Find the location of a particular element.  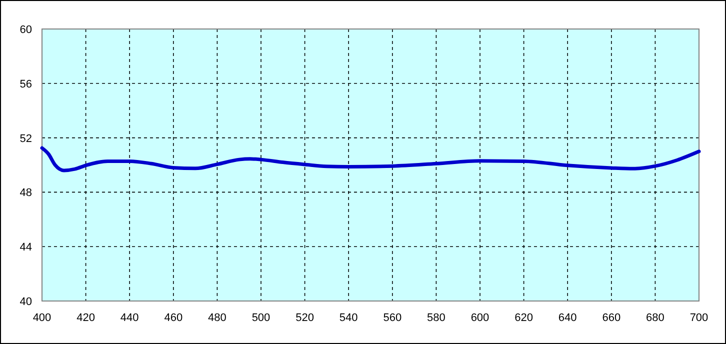

x-tick-label: 520 is located at coordinates (305, 318).